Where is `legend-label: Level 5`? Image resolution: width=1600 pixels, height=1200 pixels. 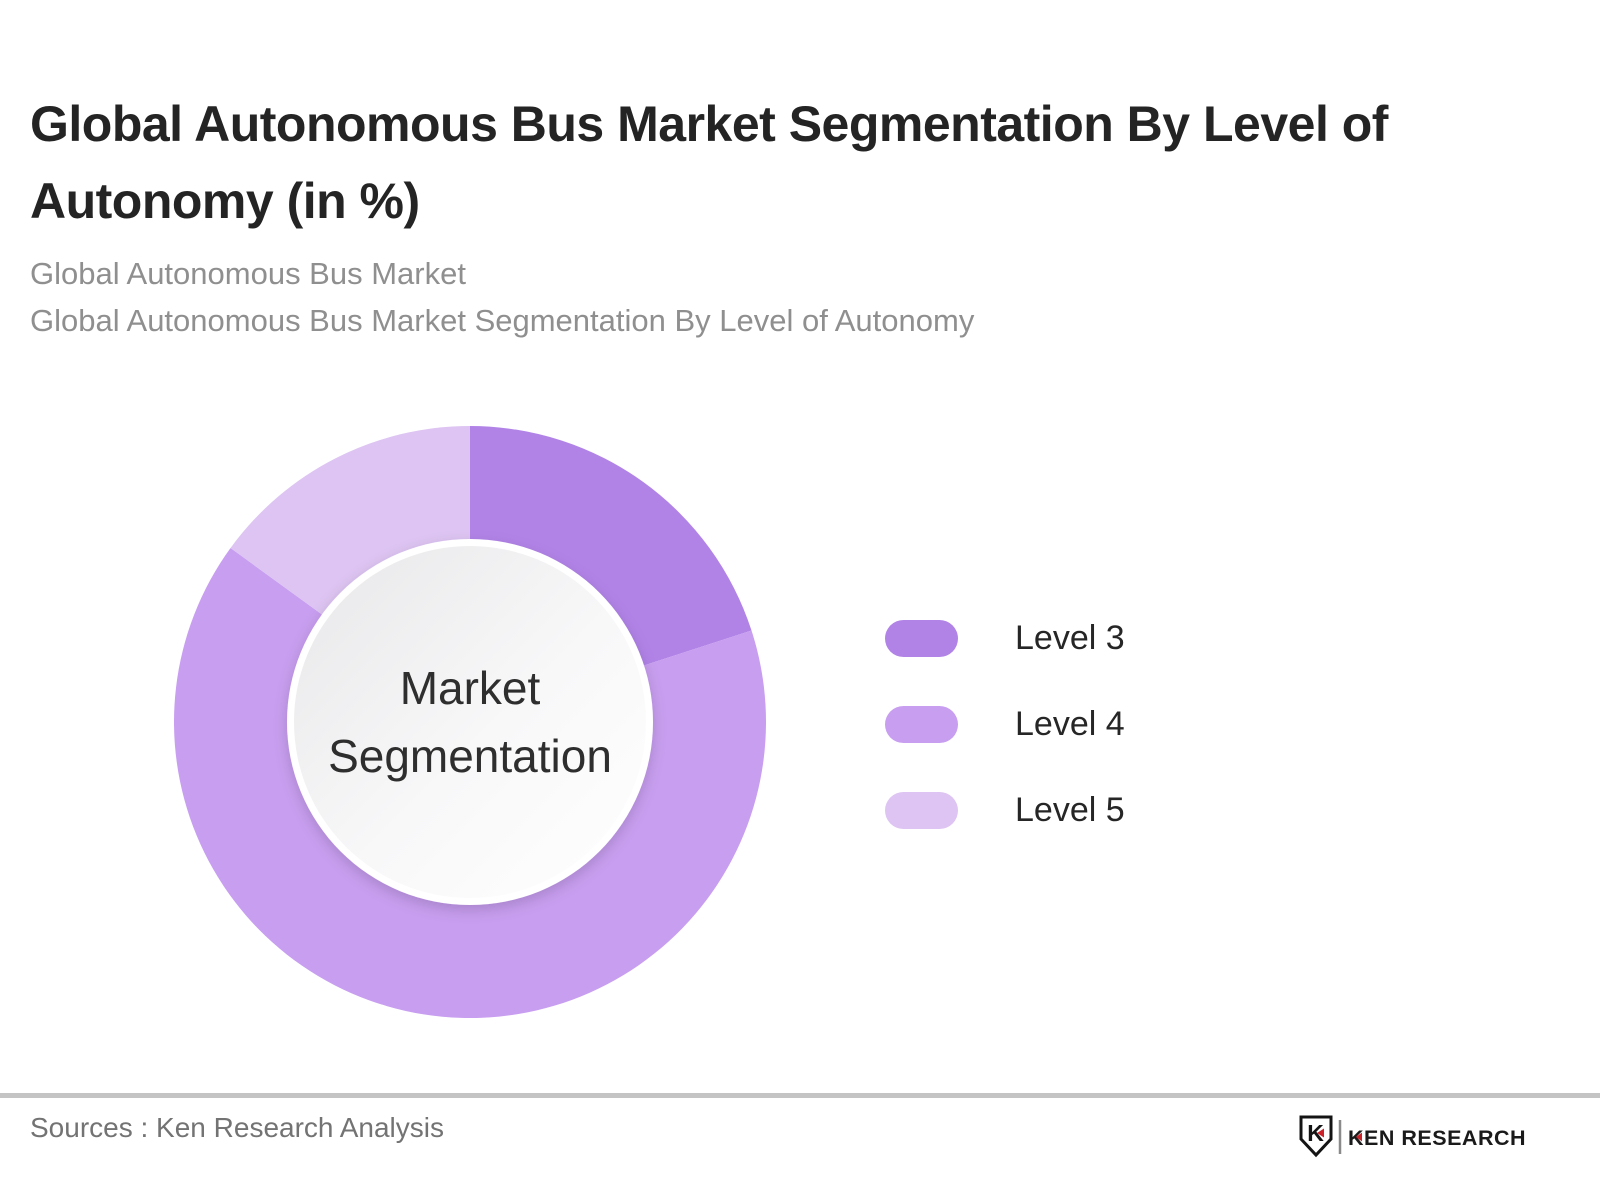 legend-label: Level 5 is located at coordinates (1070, 810).